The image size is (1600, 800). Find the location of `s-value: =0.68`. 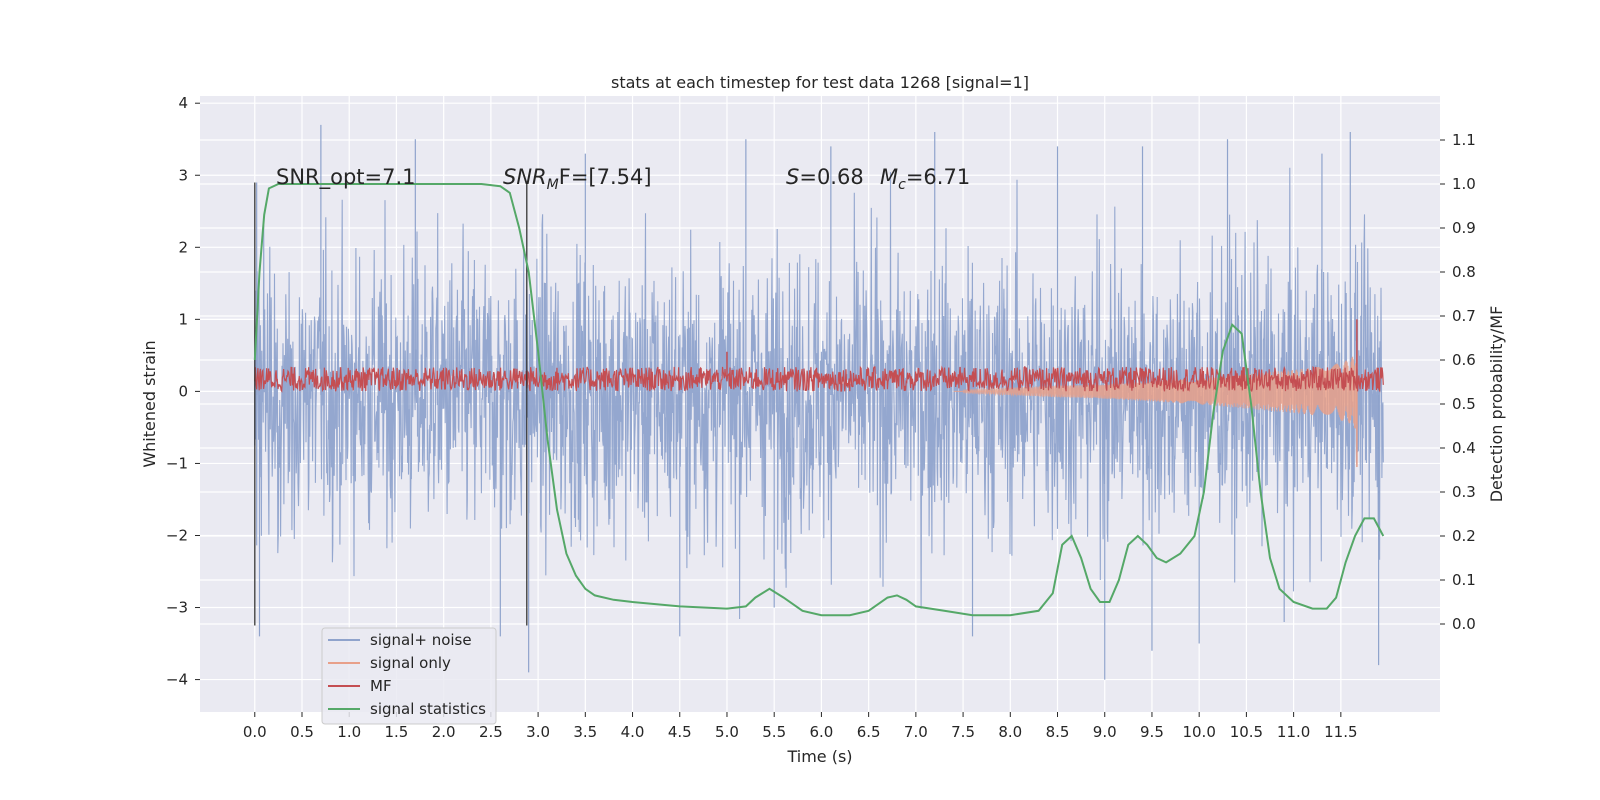

s-value: =0.68 is located at coordinates (831, 177).